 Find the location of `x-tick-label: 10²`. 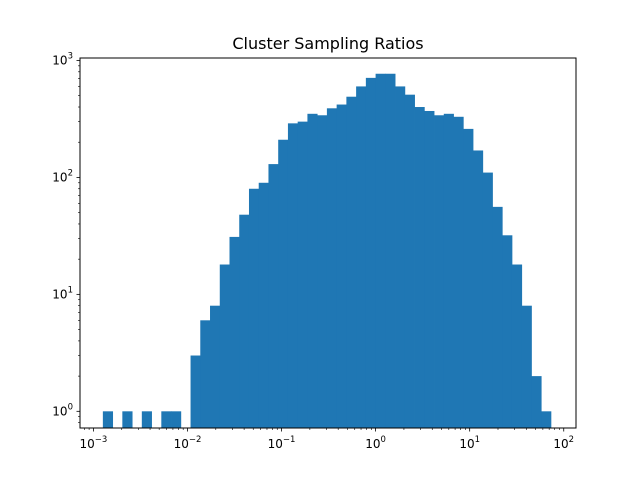

x-tick-label: 10² is located at coordinates (563, 443).